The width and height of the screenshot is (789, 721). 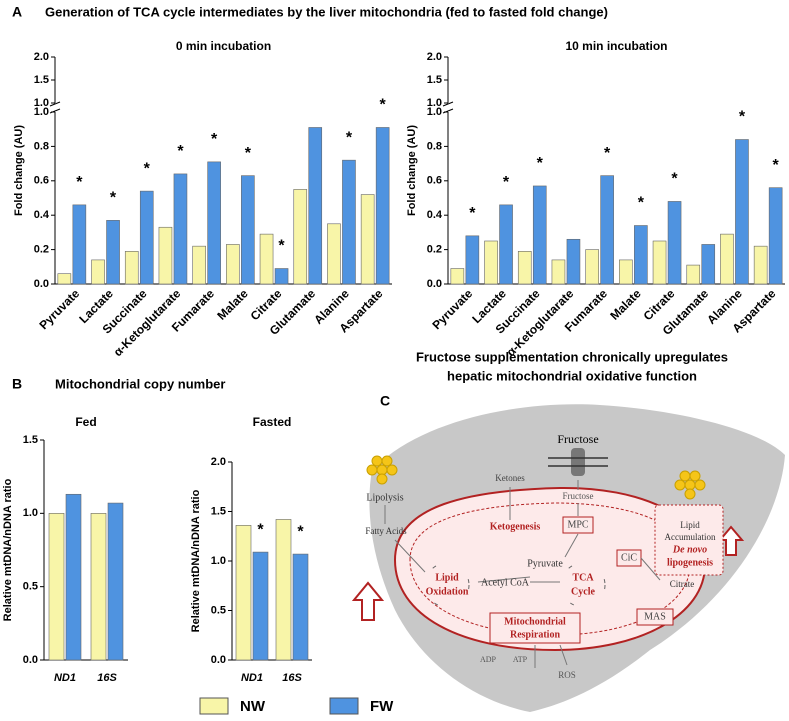 I want to click on y-tick-label: 0.8, so click(x=41, y=146).